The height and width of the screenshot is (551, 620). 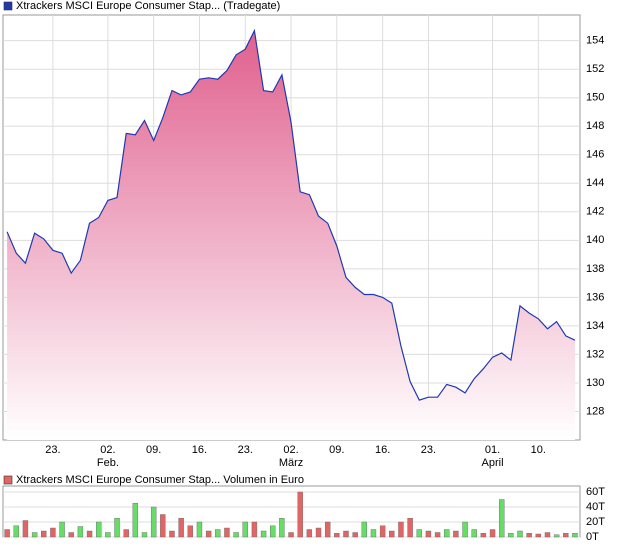 What do you see at coordinates (595, 98) in the screenshot?
I see `y-tick-label: 150` at bounding box center [595, 98].